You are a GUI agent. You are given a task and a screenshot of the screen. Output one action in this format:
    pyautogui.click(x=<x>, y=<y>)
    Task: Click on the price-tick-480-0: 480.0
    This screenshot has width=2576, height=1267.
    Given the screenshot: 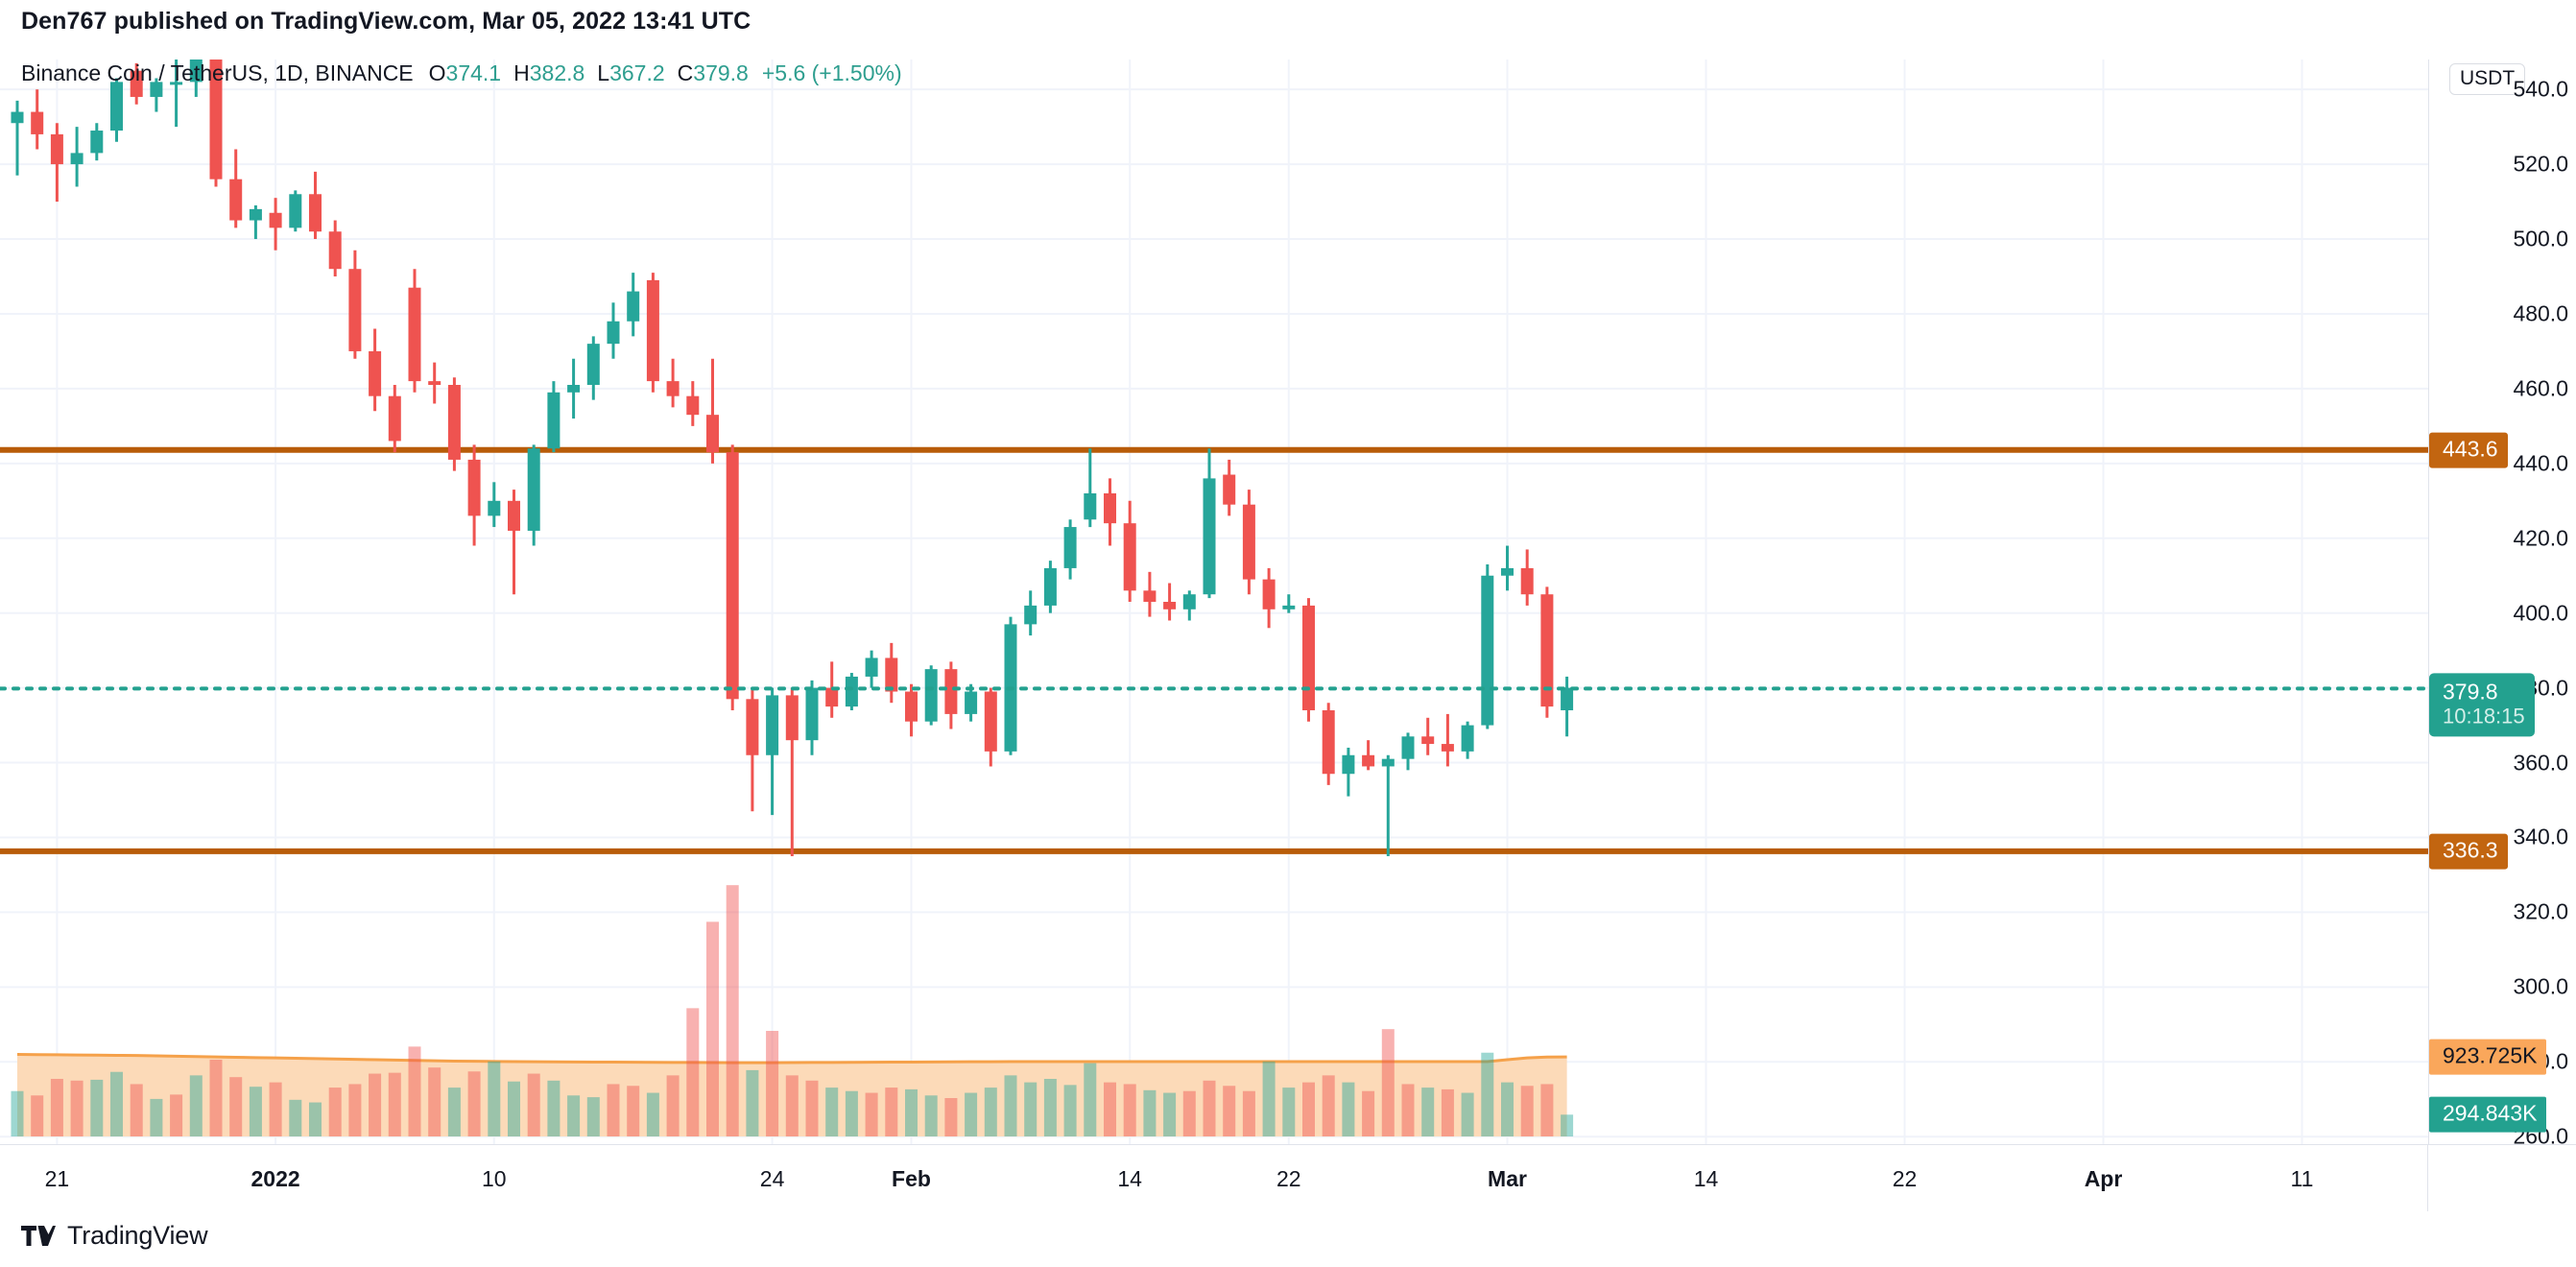 What is the action you would take?
    pyautogui.click(x=2540, y=313)
    